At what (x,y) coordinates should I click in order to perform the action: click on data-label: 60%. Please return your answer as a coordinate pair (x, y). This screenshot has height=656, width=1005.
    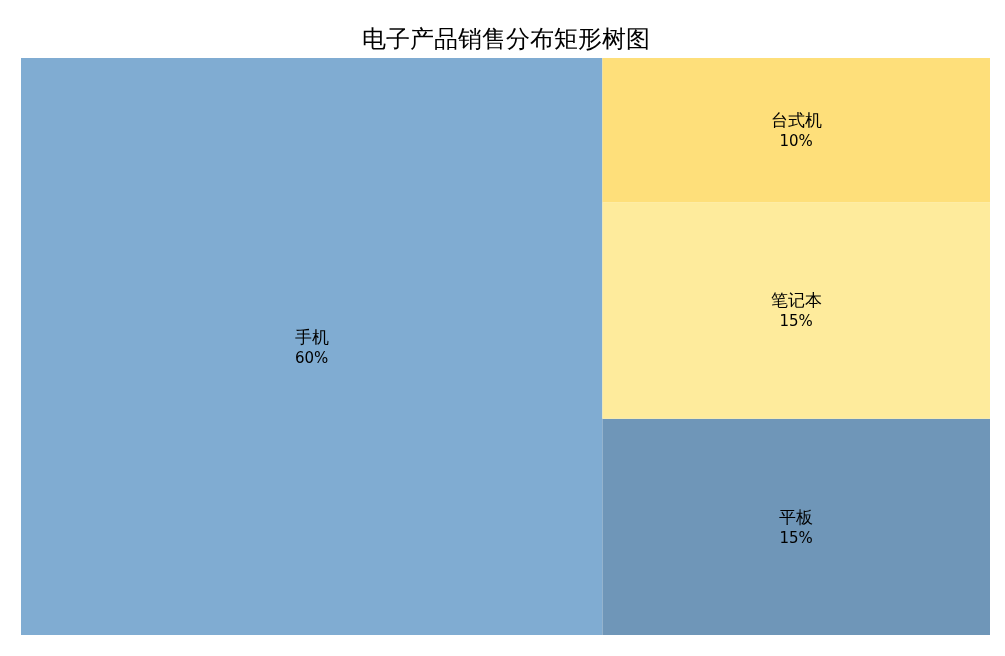
    Looking at the image, I should click on (312, 357).